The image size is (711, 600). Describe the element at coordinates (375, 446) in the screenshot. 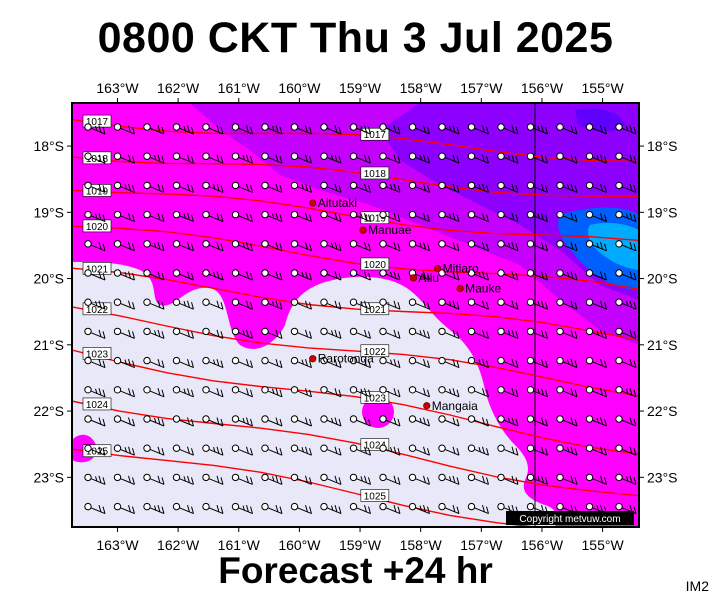

I see `svg-text: 1024` at that location.